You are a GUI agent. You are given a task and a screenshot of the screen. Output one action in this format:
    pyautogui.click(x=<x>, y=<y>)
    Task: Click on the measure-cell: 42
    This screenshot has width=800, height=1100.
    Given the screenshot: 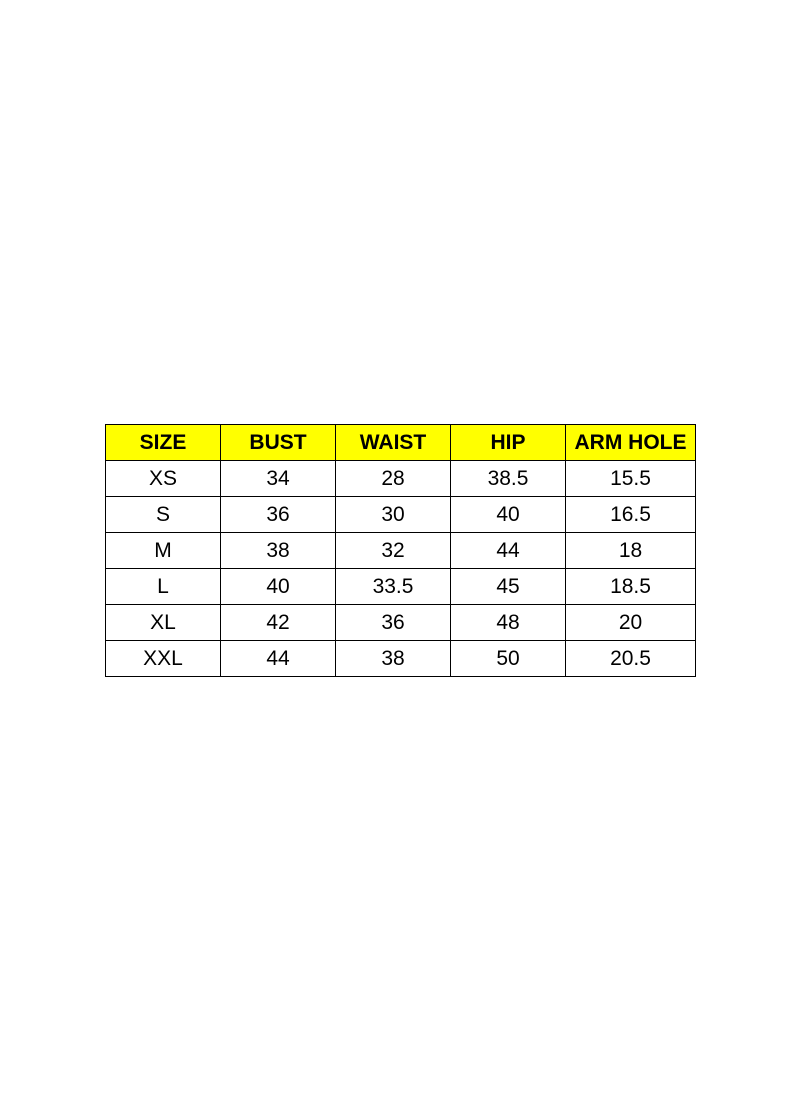 What is the action you would take?
    pyautogui.click(x=278, y=622)
    